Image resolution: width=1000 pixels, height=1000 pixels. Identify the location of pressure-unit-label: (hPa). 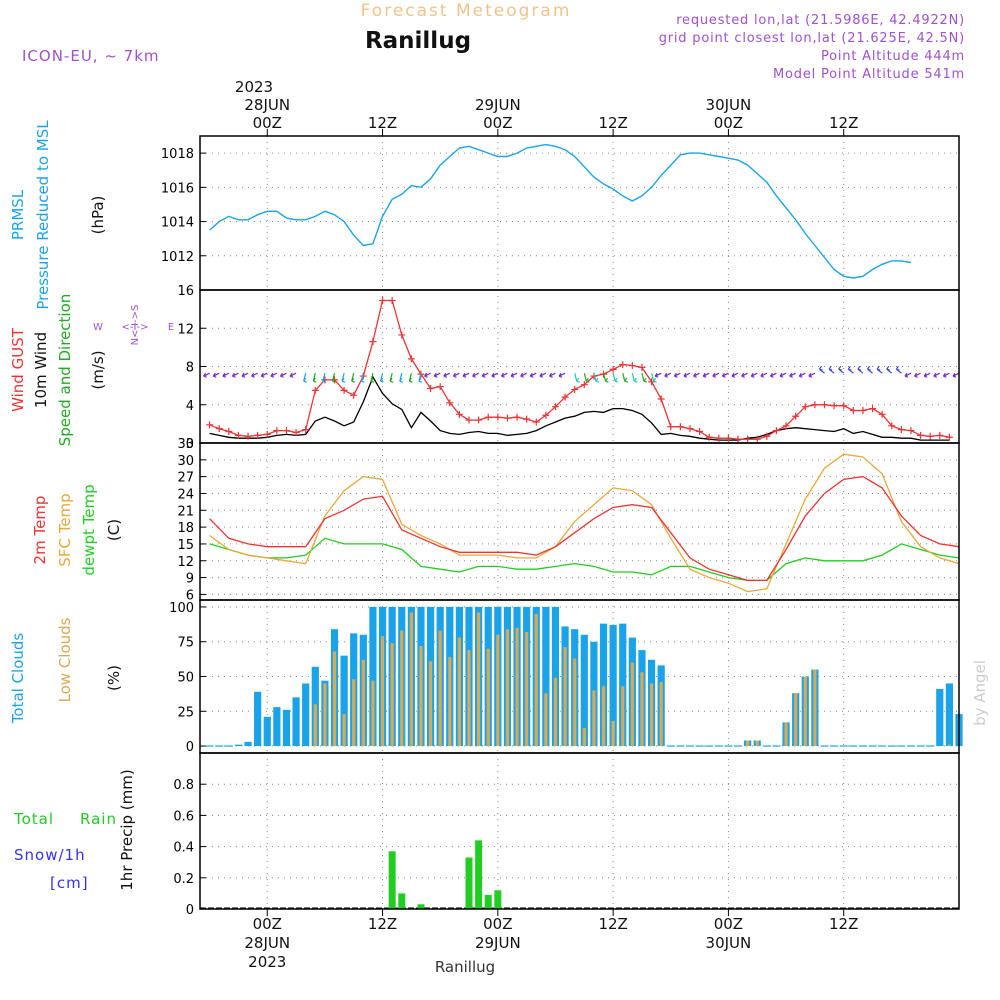
(98, 215).